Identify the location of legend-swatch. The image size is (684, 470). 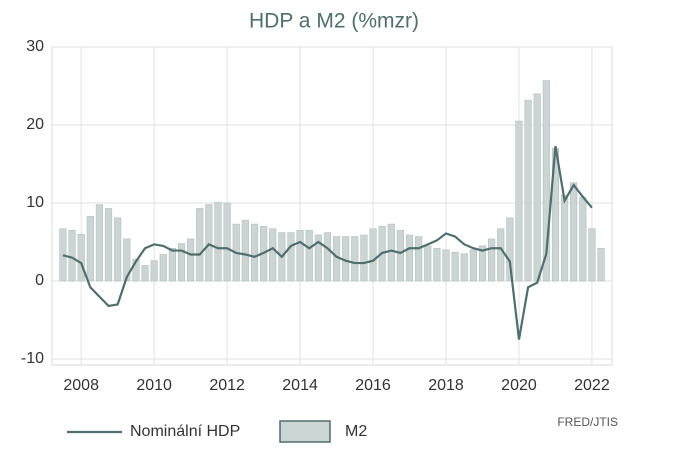
(305, 431).